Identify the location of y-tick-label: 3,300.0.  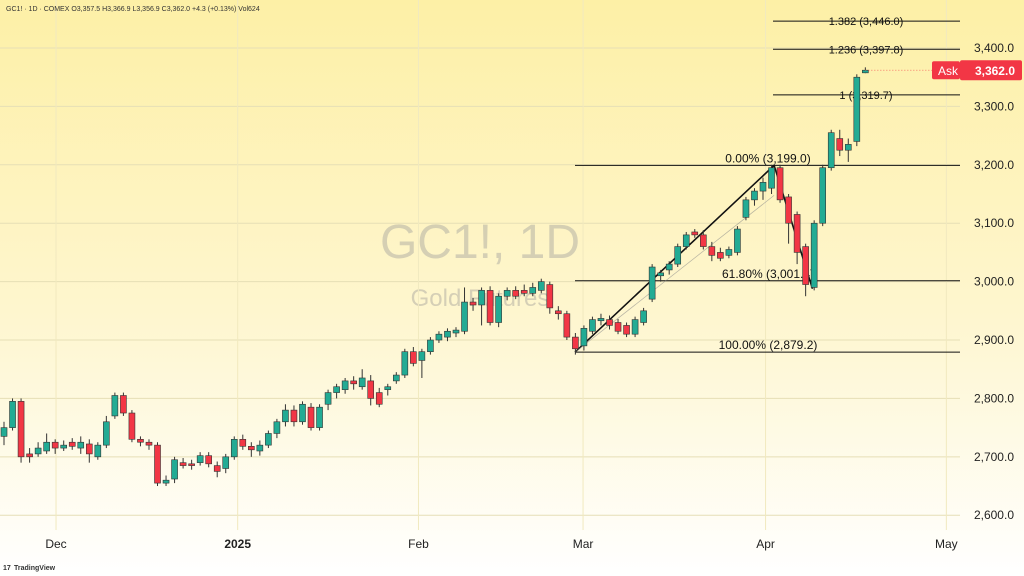
(994, 106).